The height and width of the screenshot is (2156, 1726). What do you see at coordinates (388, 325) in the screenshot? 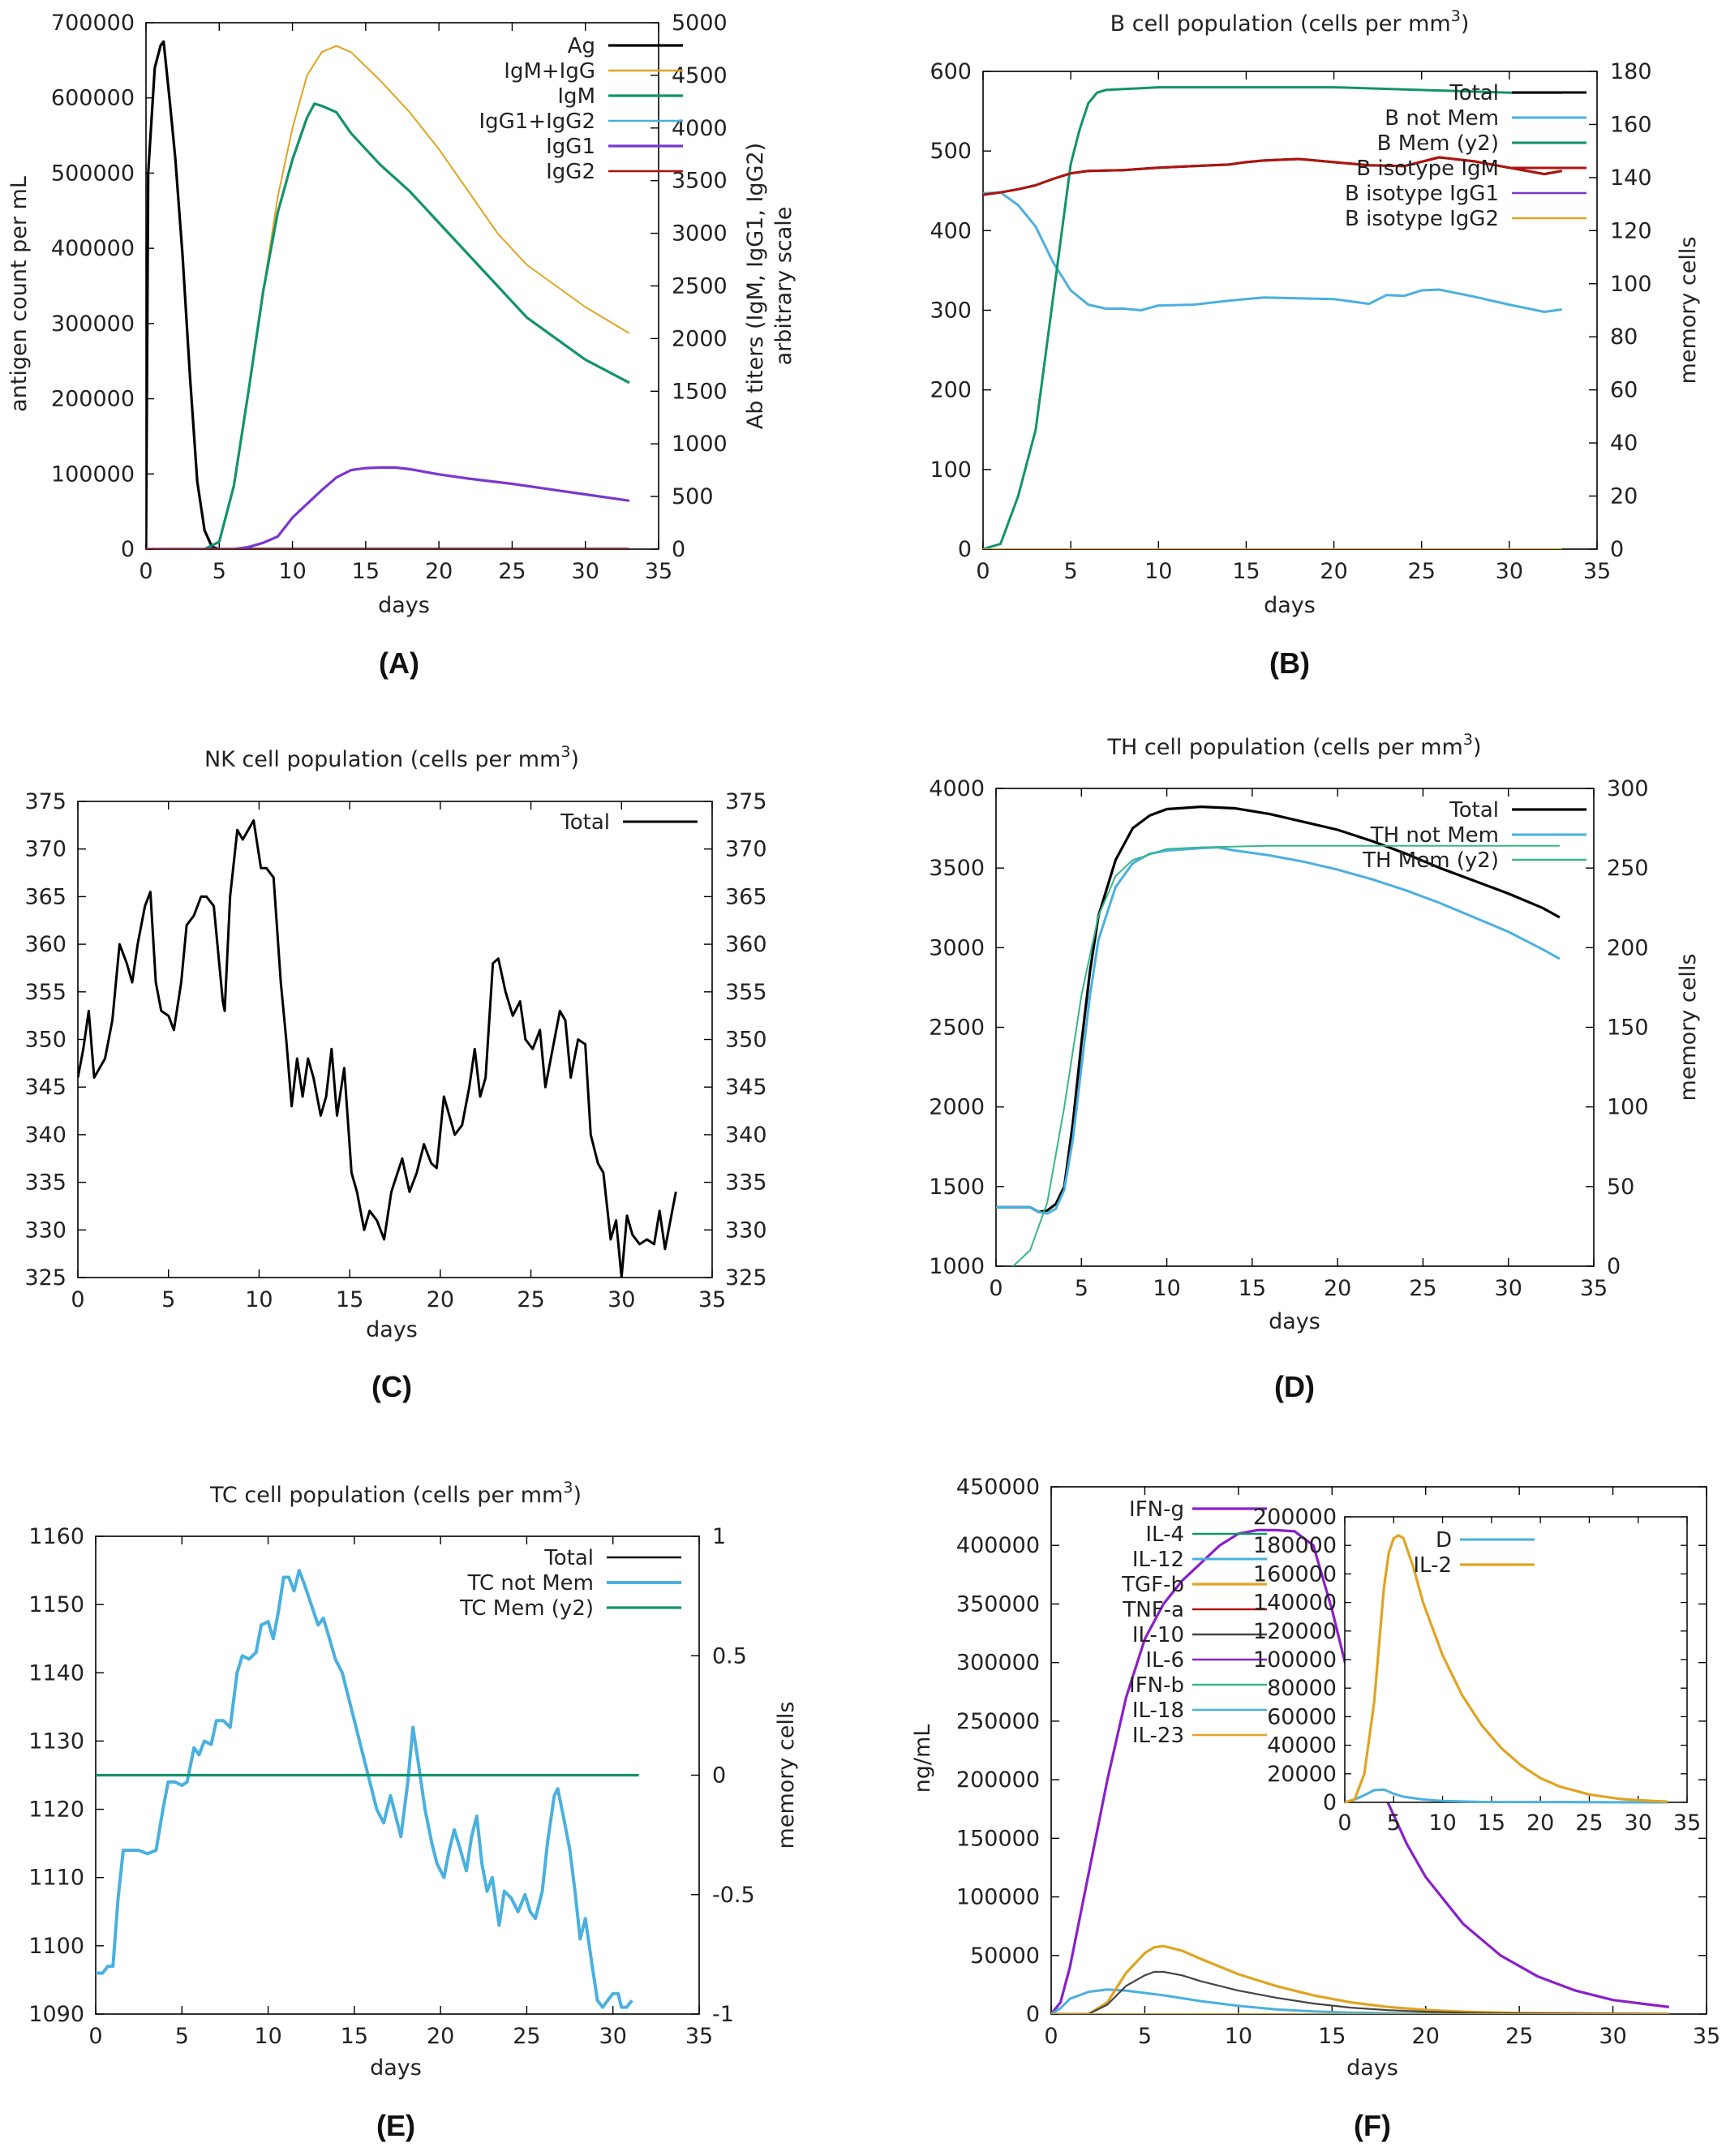
I see `series-line-igm` at bounding box center [388, 325].